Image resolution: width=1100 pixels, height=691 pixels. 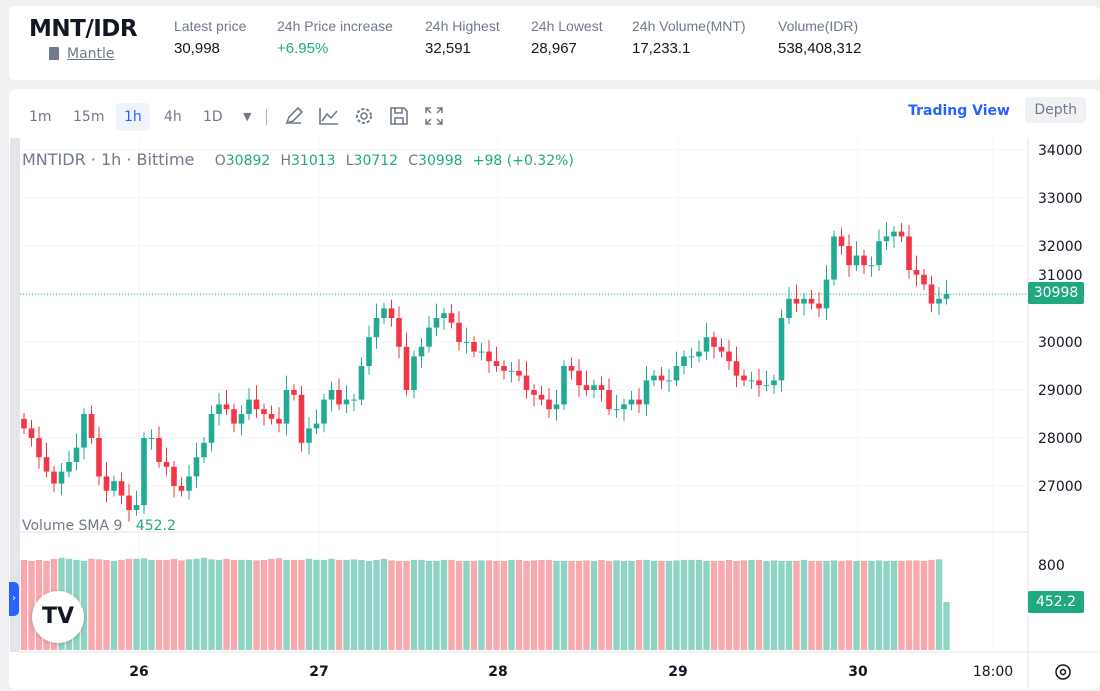 I want to click on stat-5: Volume(IDR) 538,408,312, so click(x=819, y=37).